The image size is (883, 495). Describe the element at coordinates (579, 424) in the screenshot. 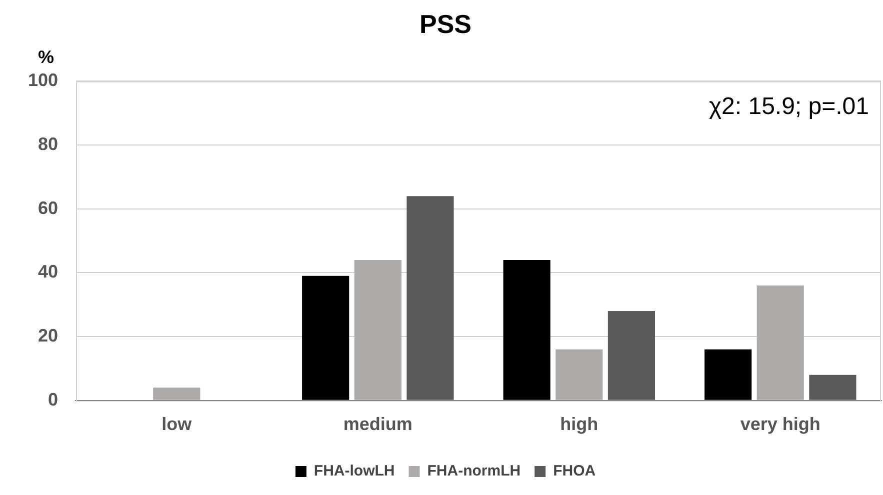

I see `x-tick-label: high` at that location.